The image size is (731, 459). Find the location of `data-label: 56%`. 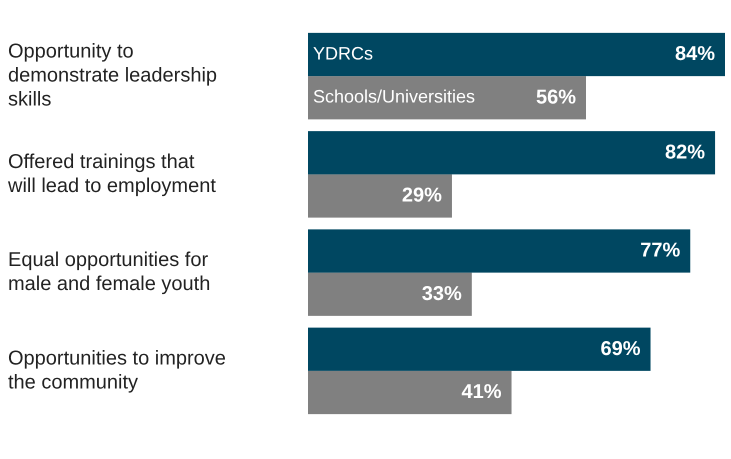

data-label: 56% is located at coordinates (556, 97).